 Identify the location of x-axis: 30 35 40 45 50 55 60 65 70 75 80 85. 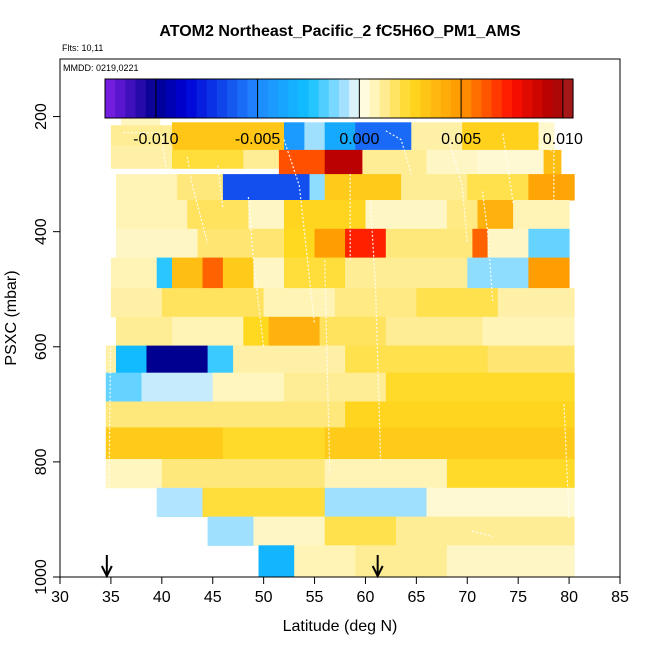
(340, 591).